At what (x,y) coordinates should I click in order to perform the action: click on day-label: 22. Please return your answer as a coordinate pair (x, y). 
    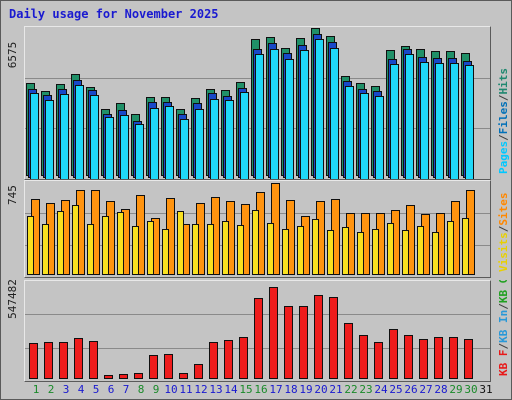
    Looking at the image, I should click on (351, 389).